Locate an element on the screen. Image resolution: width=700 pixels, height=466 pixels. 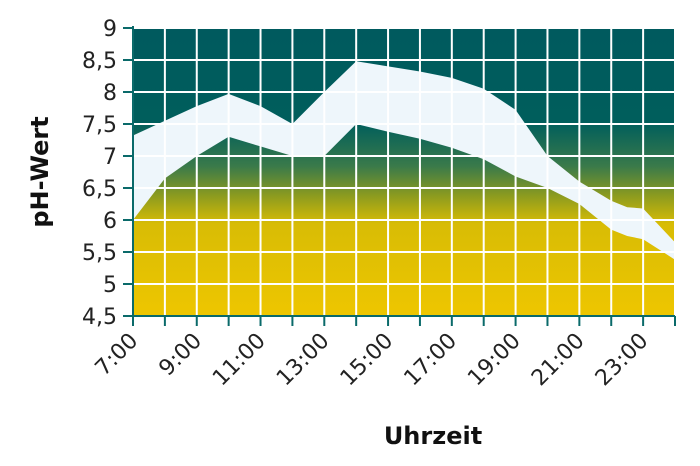
x-tick-label: 13:00 is located at coordinates (303, 360).